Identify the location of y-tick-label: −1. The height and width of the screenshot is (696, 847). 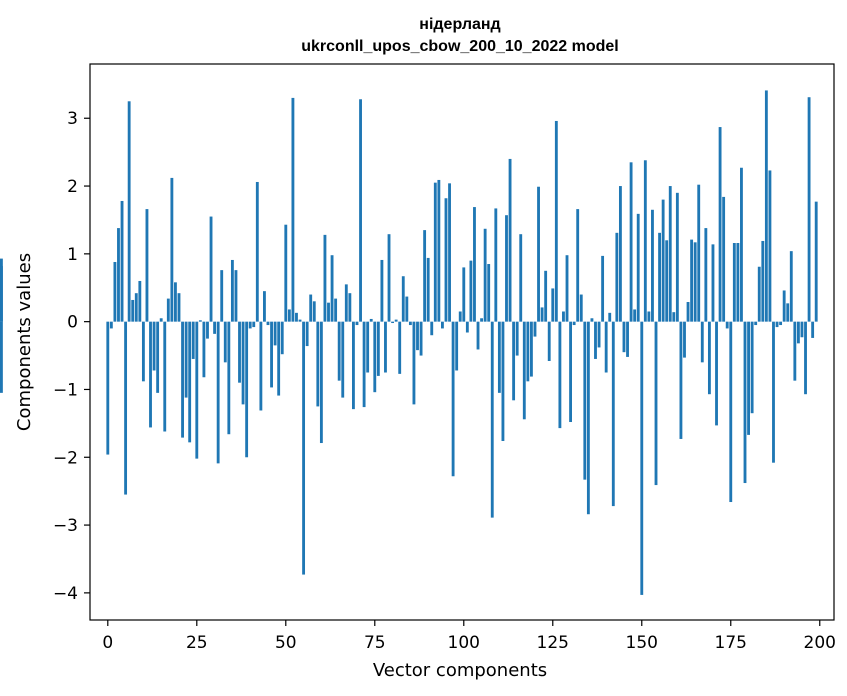
(65, 390).